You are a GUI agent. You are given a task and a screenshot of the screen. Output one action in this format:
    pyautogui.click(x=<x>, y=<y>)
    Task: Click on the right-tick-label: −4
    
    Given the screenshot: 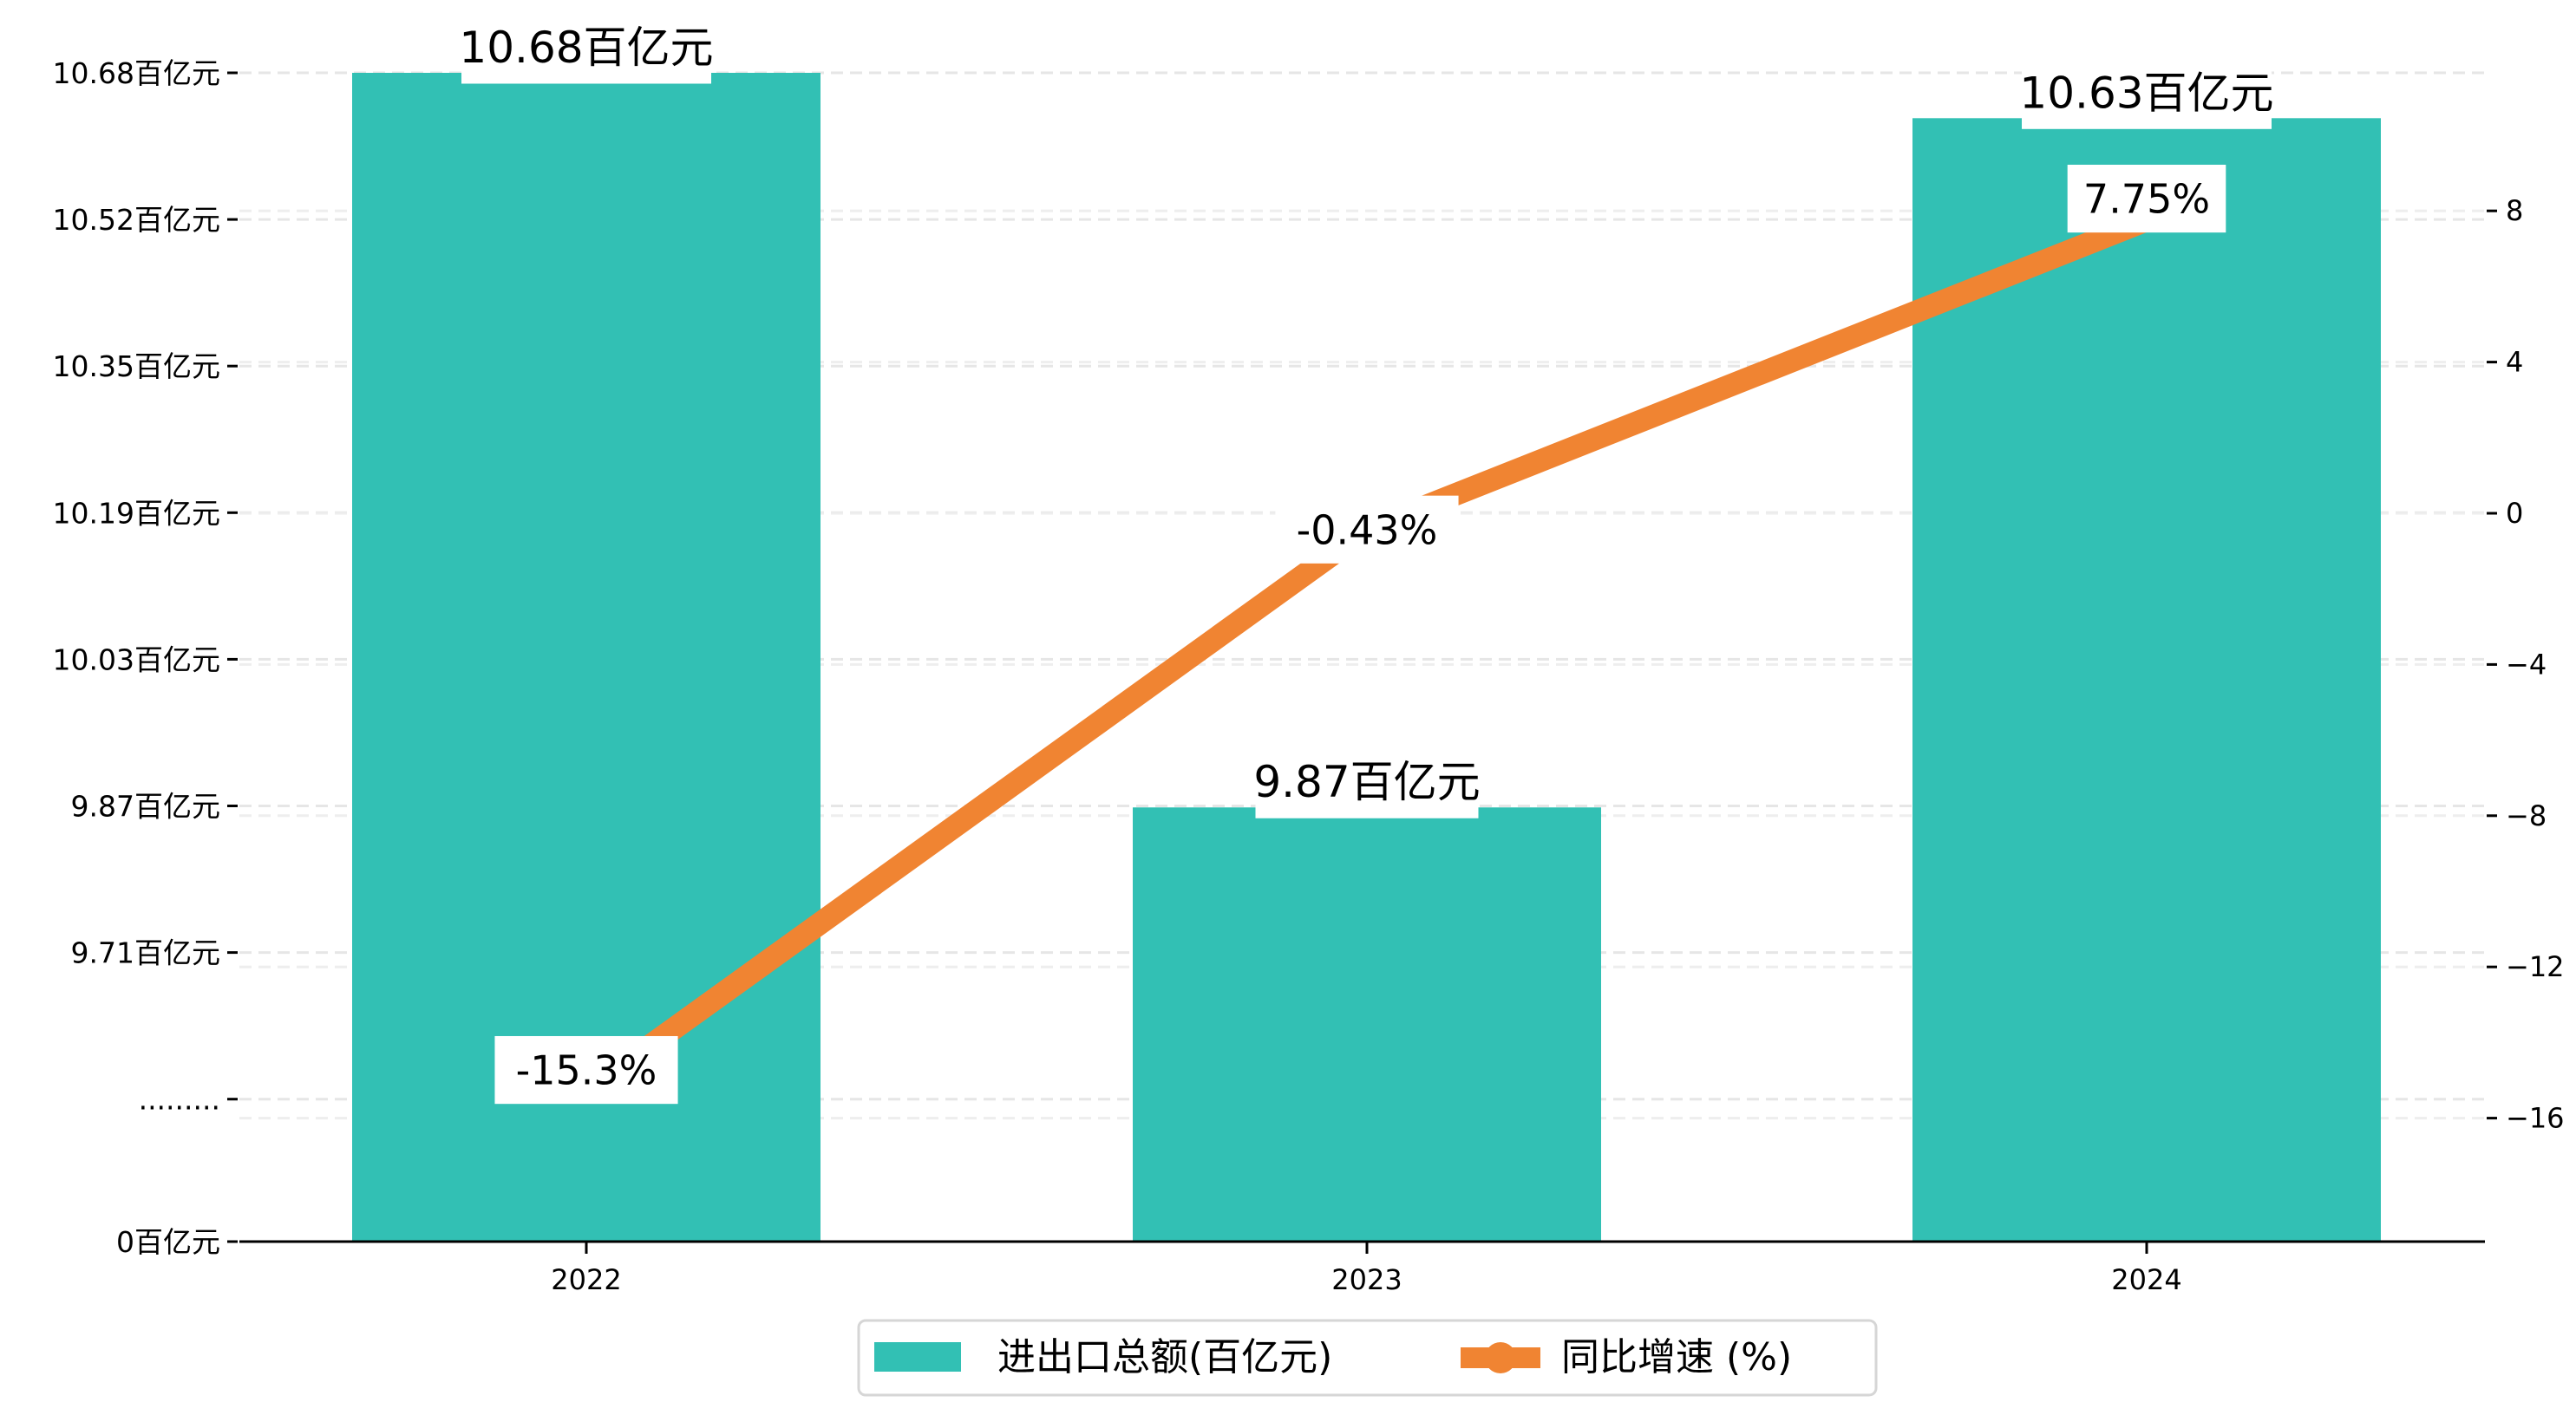 What is the action you would take?
    pyautogui.click(x=2526, y=664)
    